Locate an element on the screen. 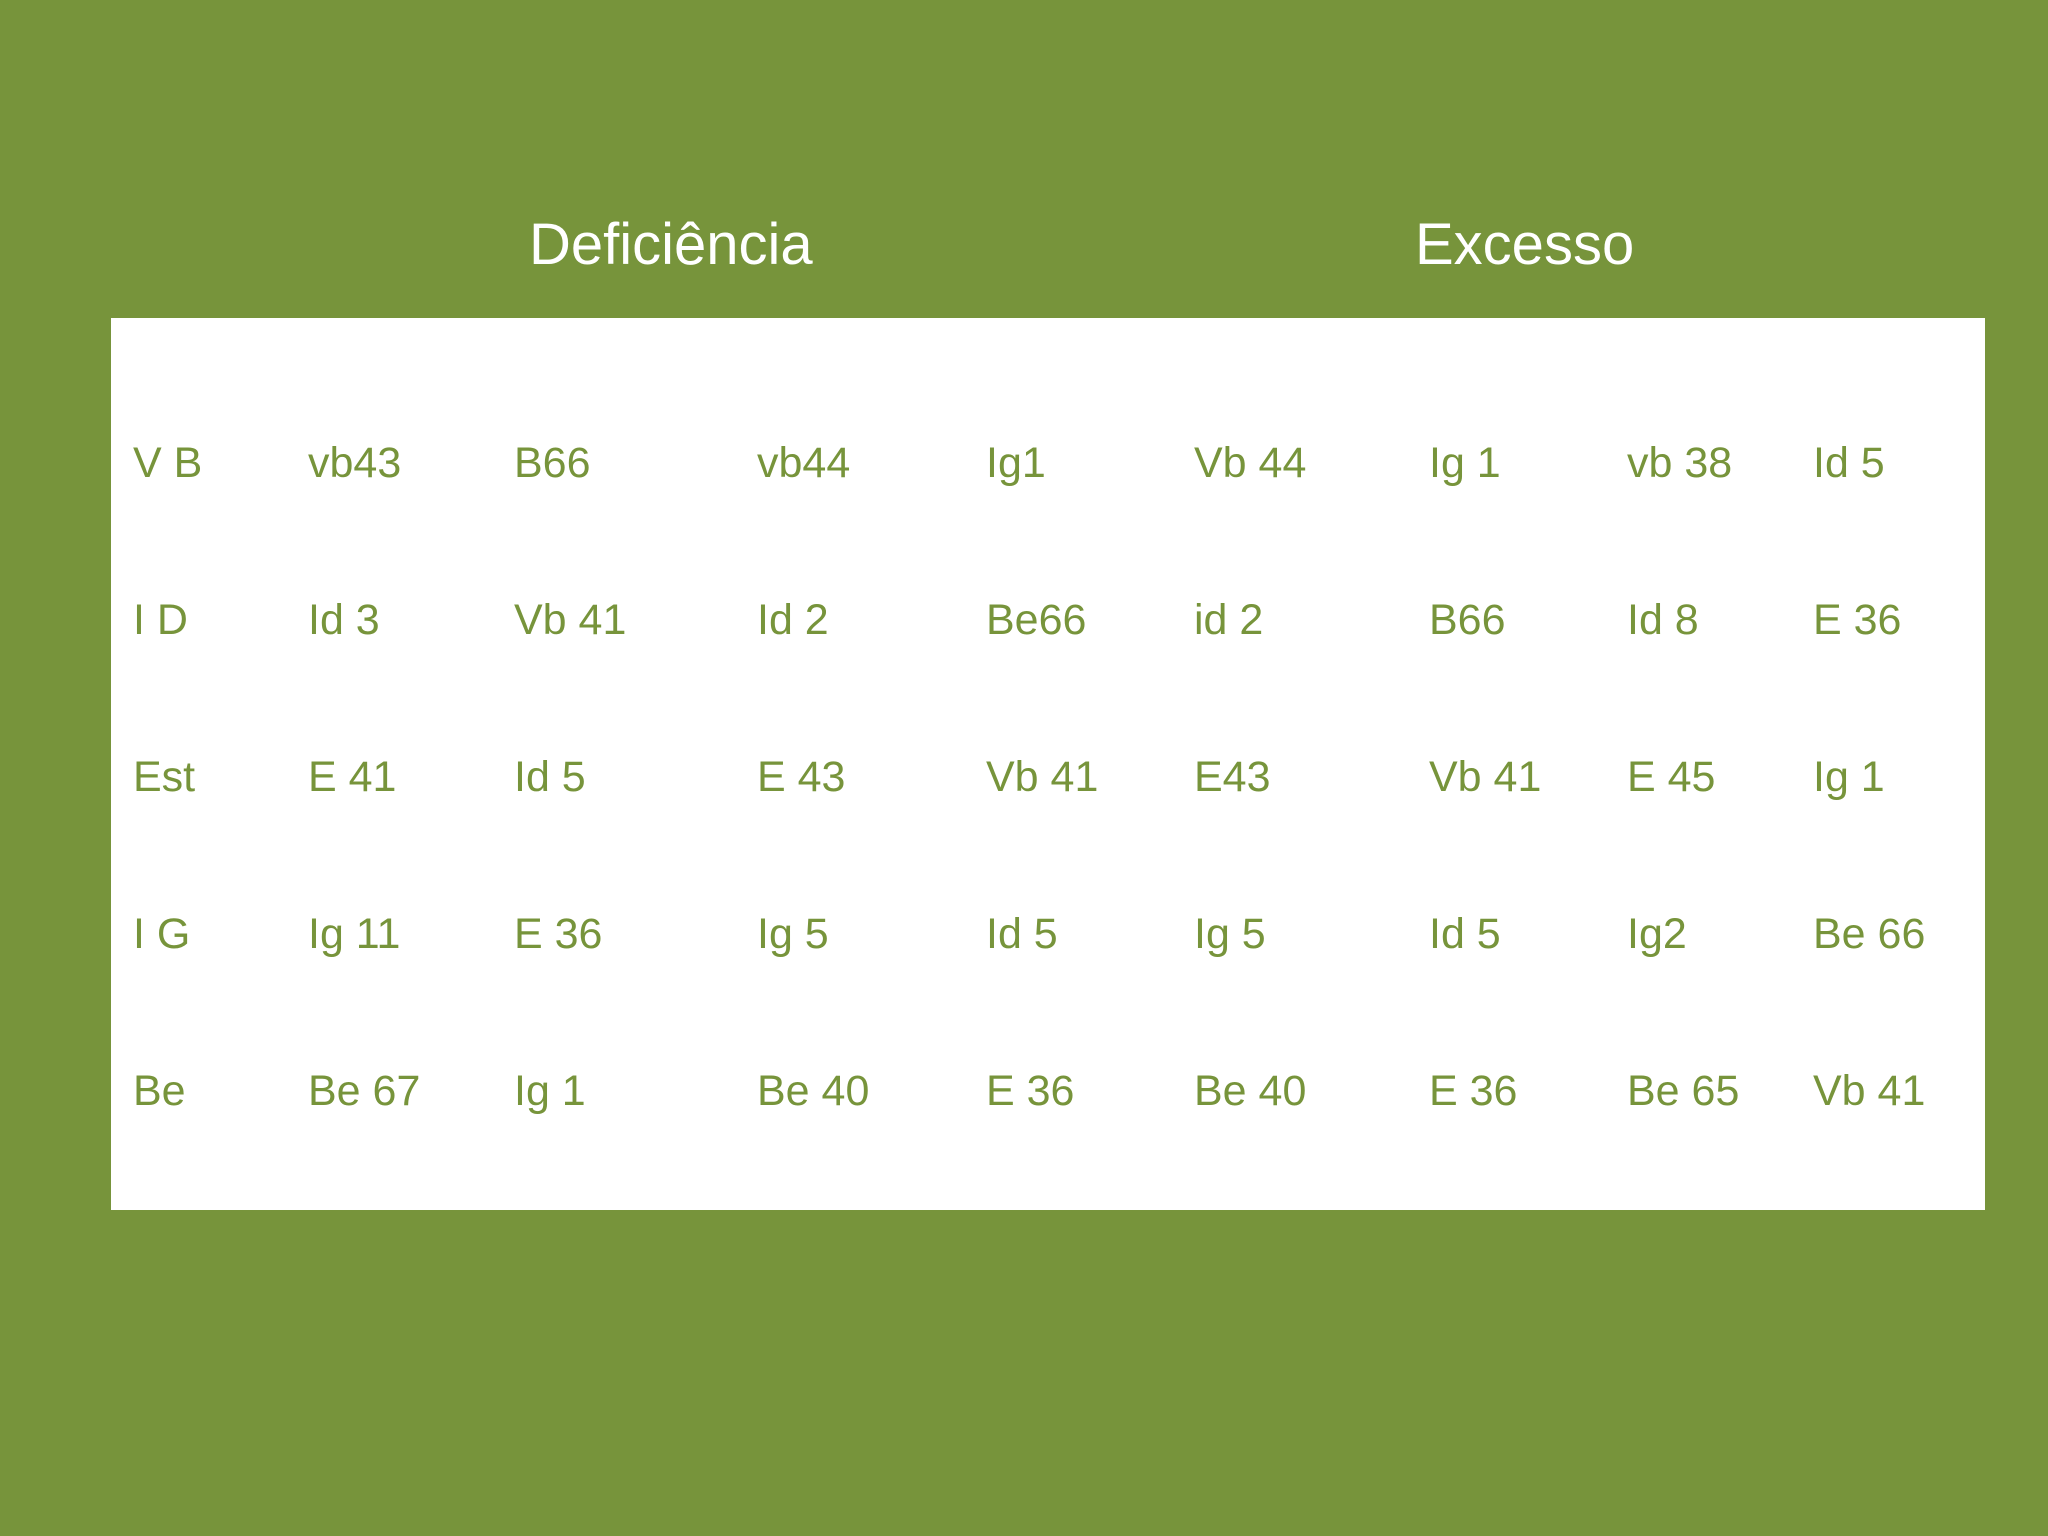 Image resolution: width=2048 pixels, height=1536 pixels. table-cell: Be 65 is located at coordinates (1683, 1091).